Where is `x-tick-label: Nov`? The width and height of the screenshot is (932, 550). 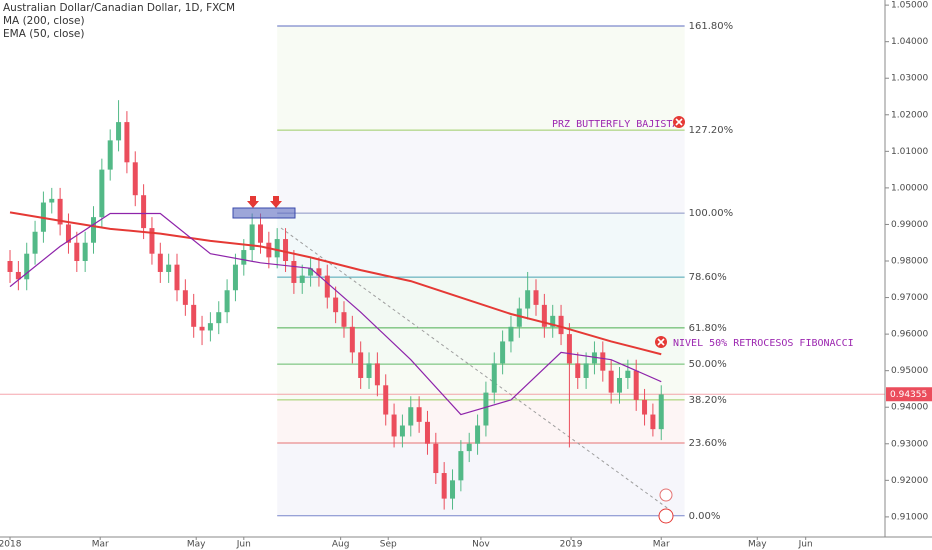
x-tick-label: Nov is located at coordinates (481, 545).